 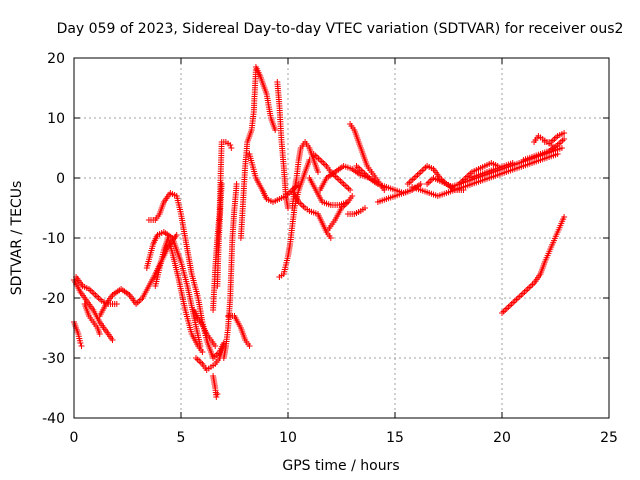 I want to click on x-axis-label: GPS time / hours, so click(x=340, y=466).